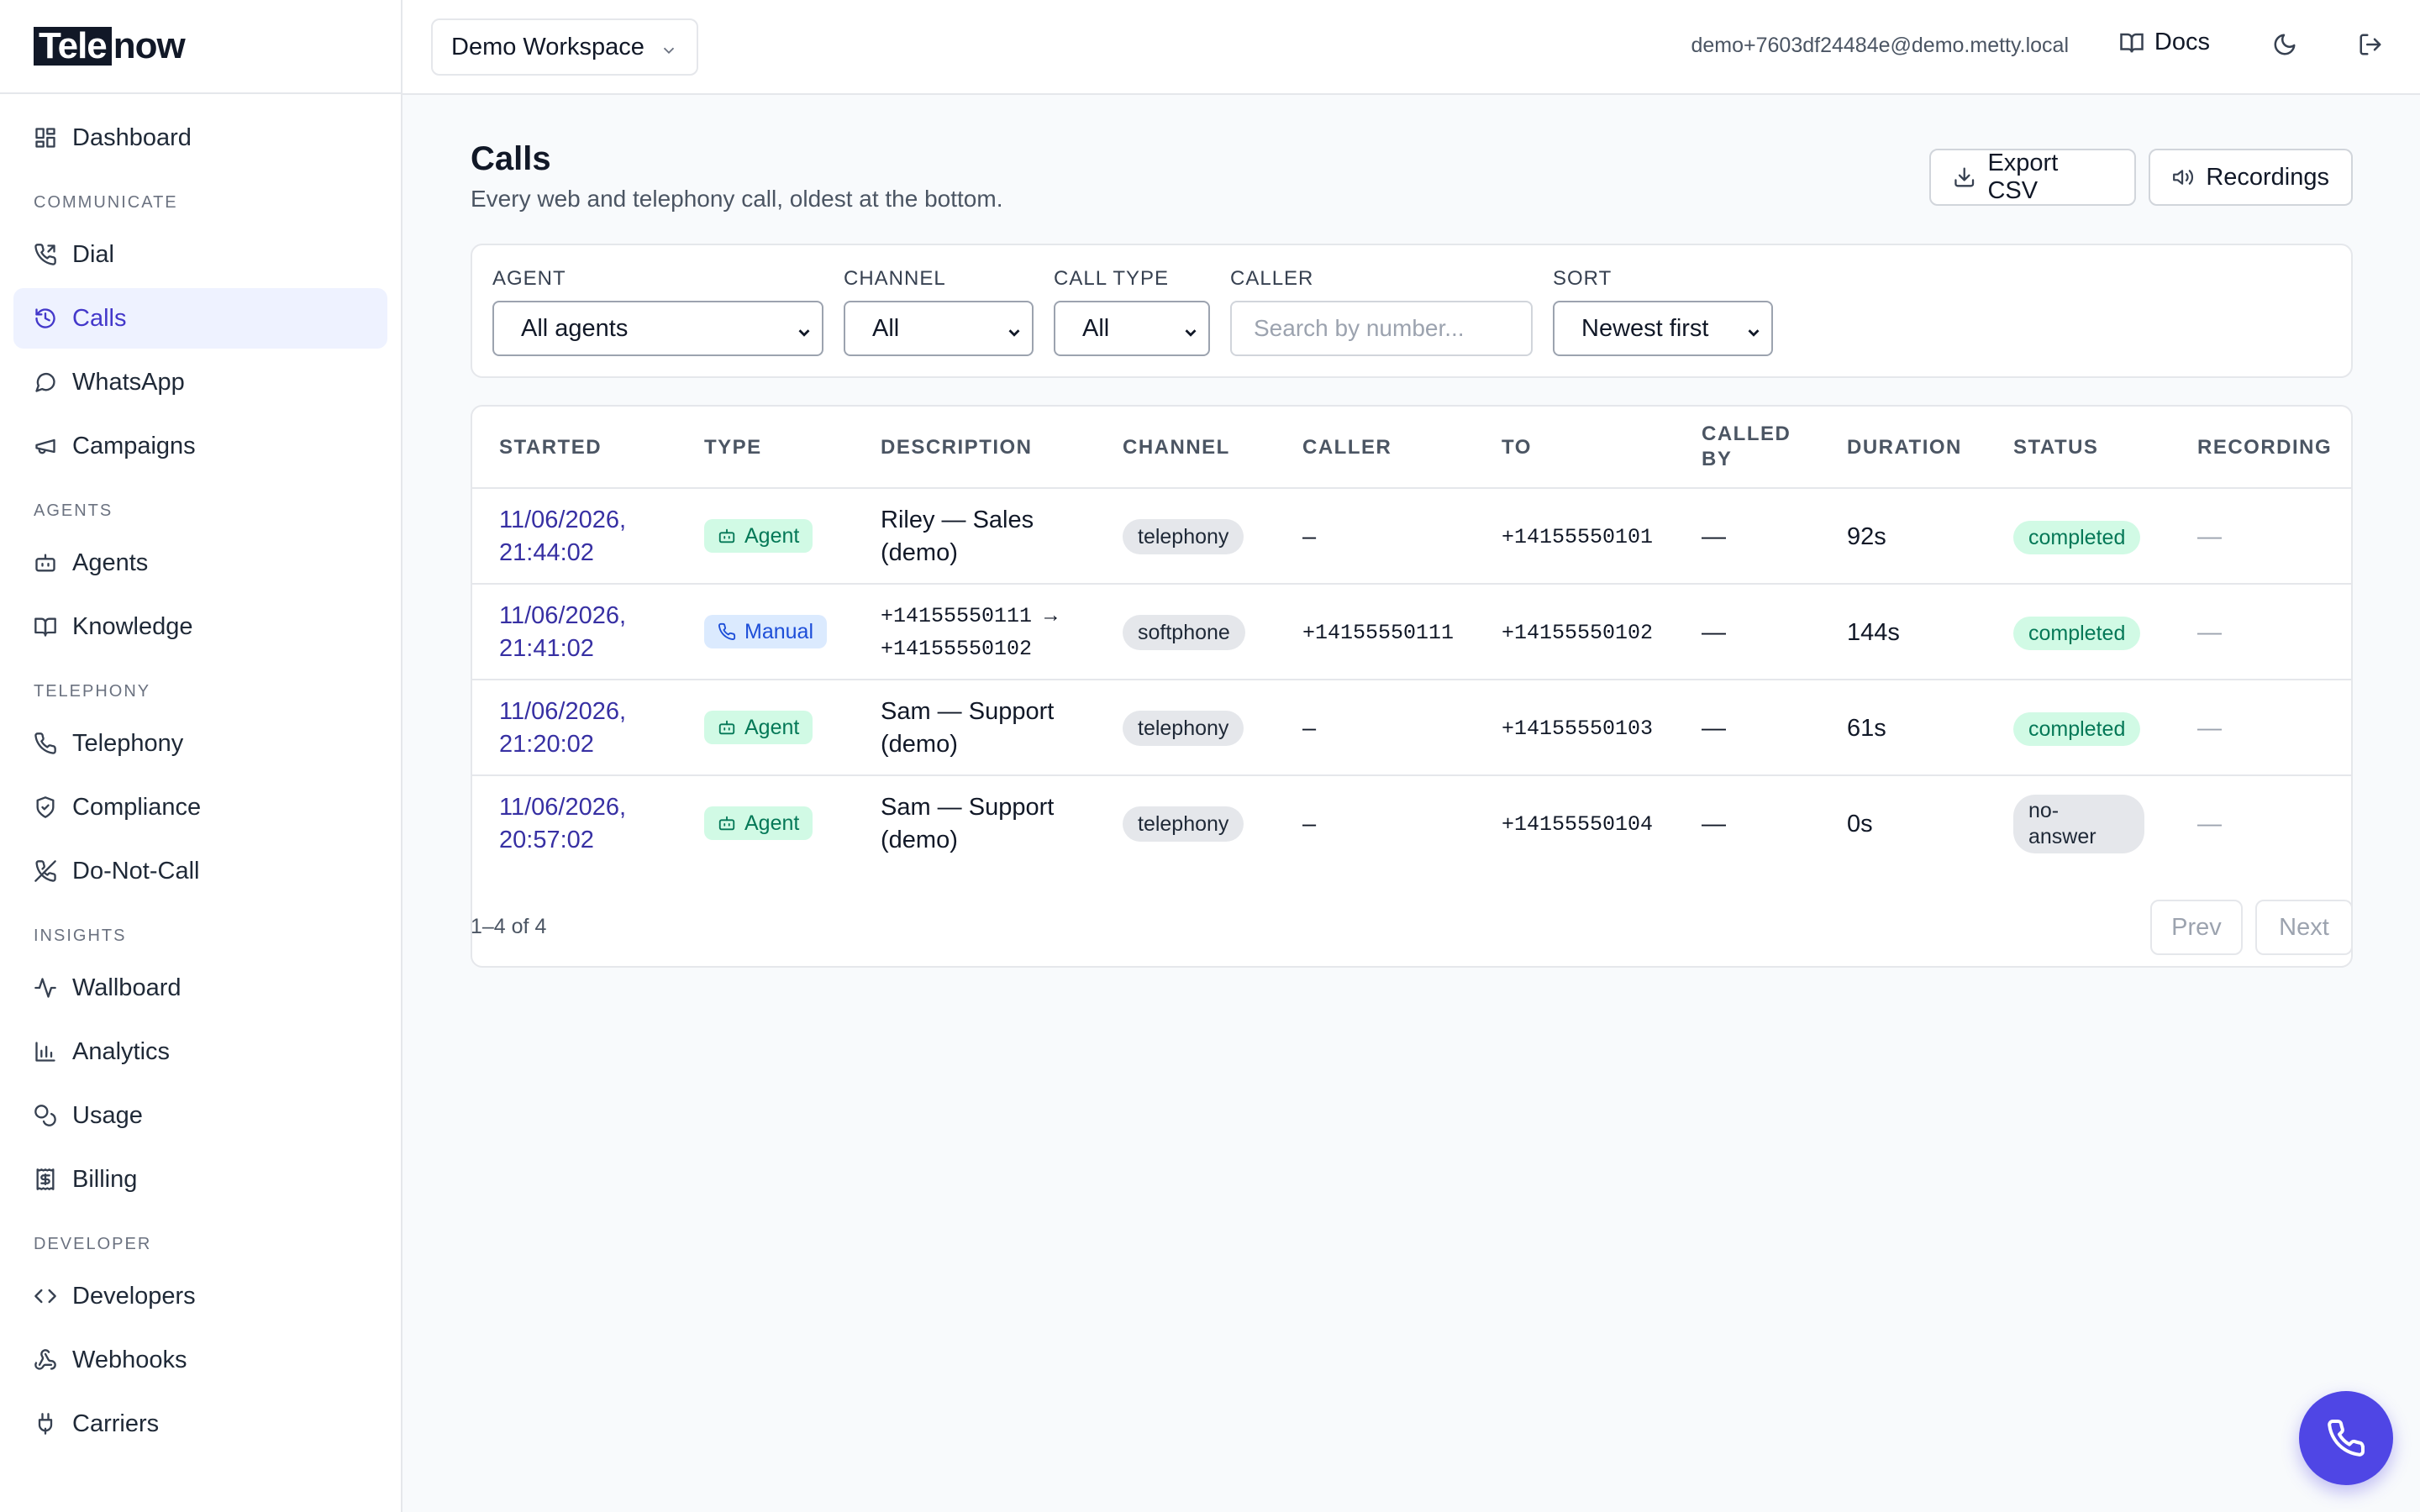  What do you see at coordinates (200, 871) in the screenshot?
I see `sidebar-item-do-not-call: Do-Not-Call` at bounding box center [200, 871].